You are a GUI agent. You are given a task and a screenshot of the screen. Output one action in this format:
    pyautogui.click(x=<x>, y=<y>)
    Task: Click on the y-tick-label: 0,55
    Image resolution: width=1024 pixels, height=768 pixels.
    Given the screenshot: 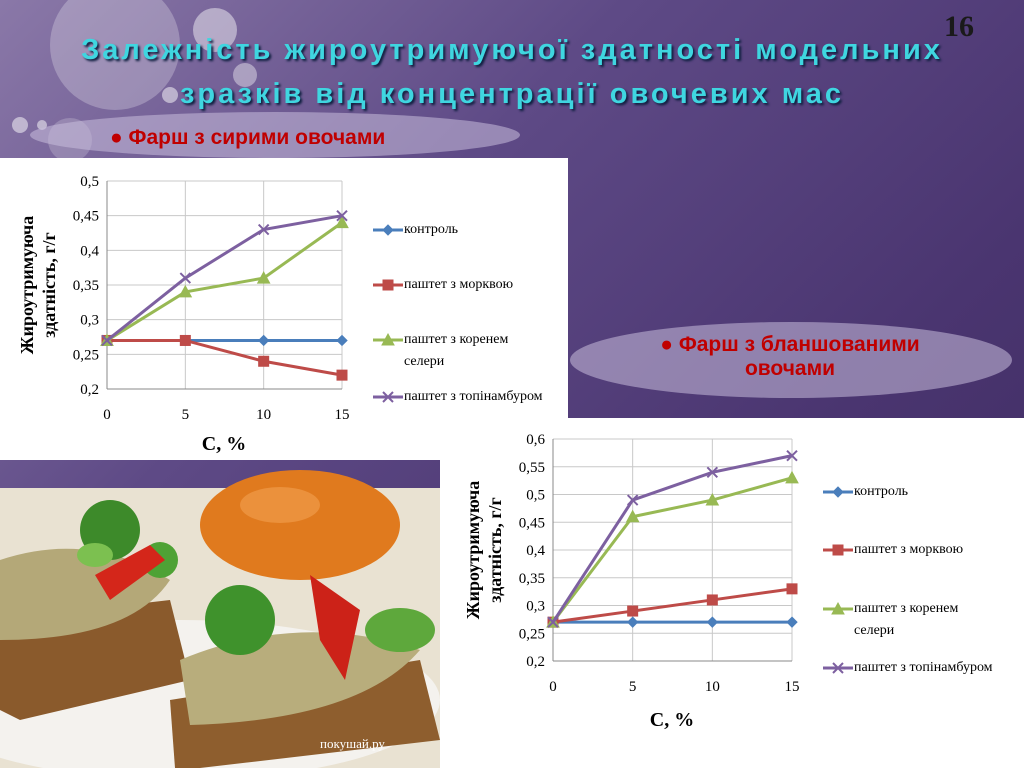 What is the action you would take?
    pyautogui.click(x=532, y=468)
    